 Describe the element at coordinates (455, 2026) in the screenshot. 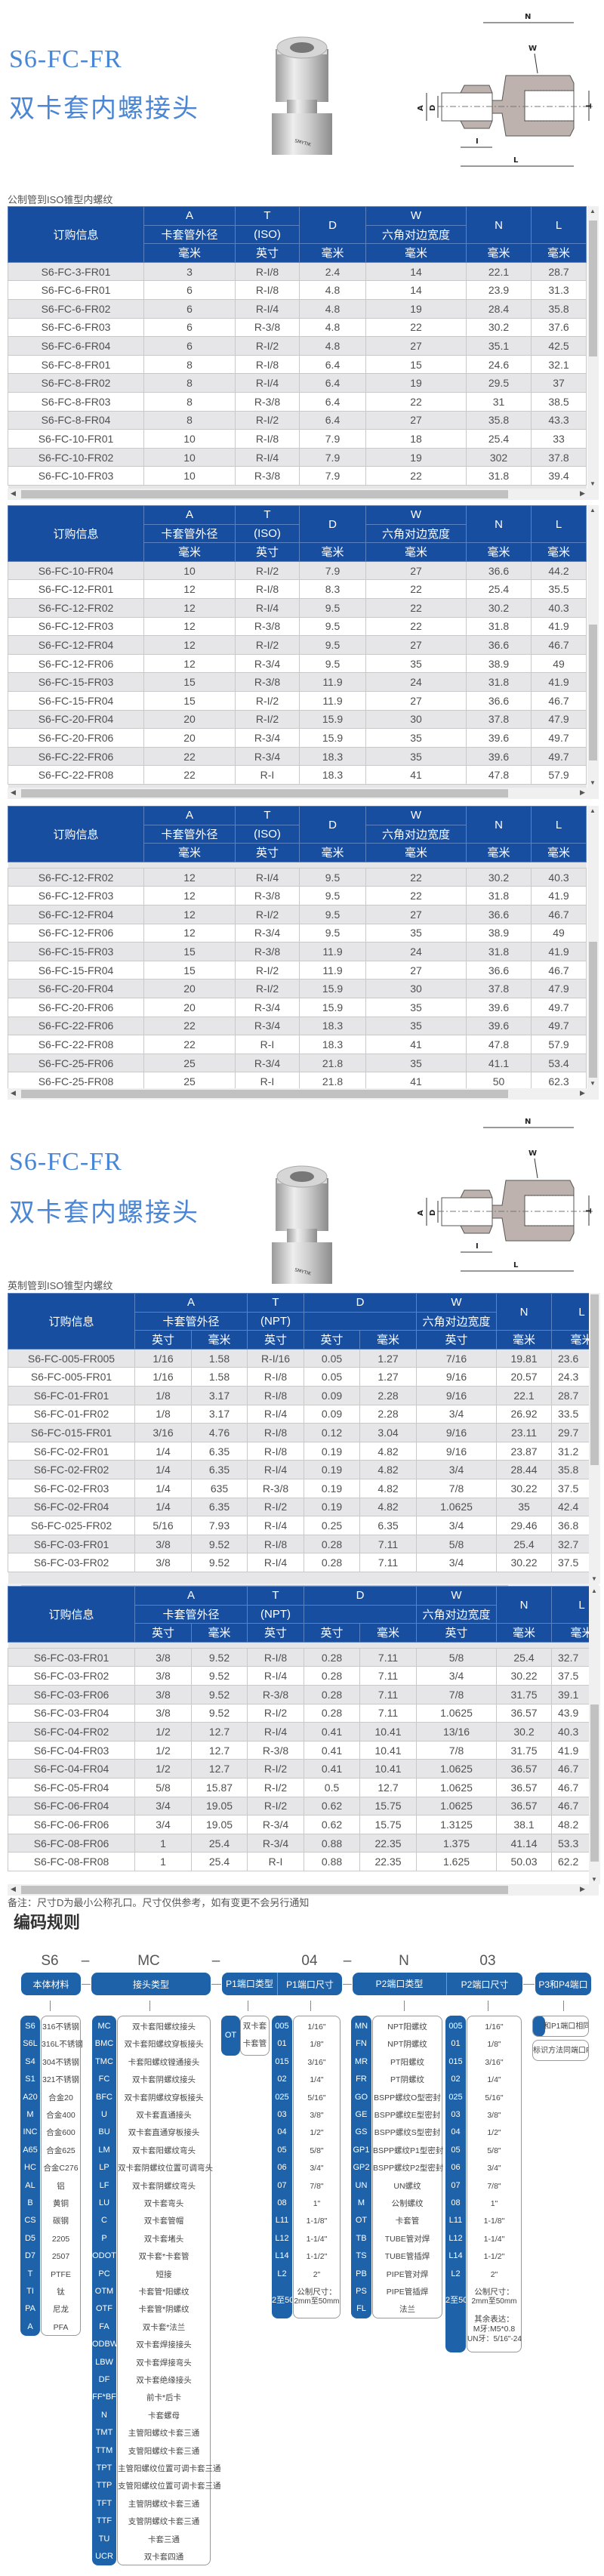

I see `p2-size-code: 005` at that location.